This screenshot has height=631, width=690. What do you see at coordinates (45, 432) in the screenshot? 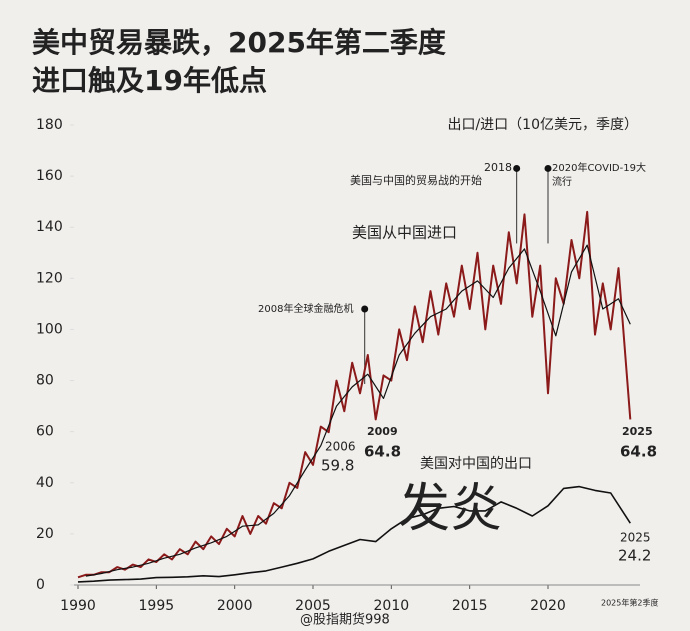
I see `y-tick-label: 60` at bounding box center [45, 432].